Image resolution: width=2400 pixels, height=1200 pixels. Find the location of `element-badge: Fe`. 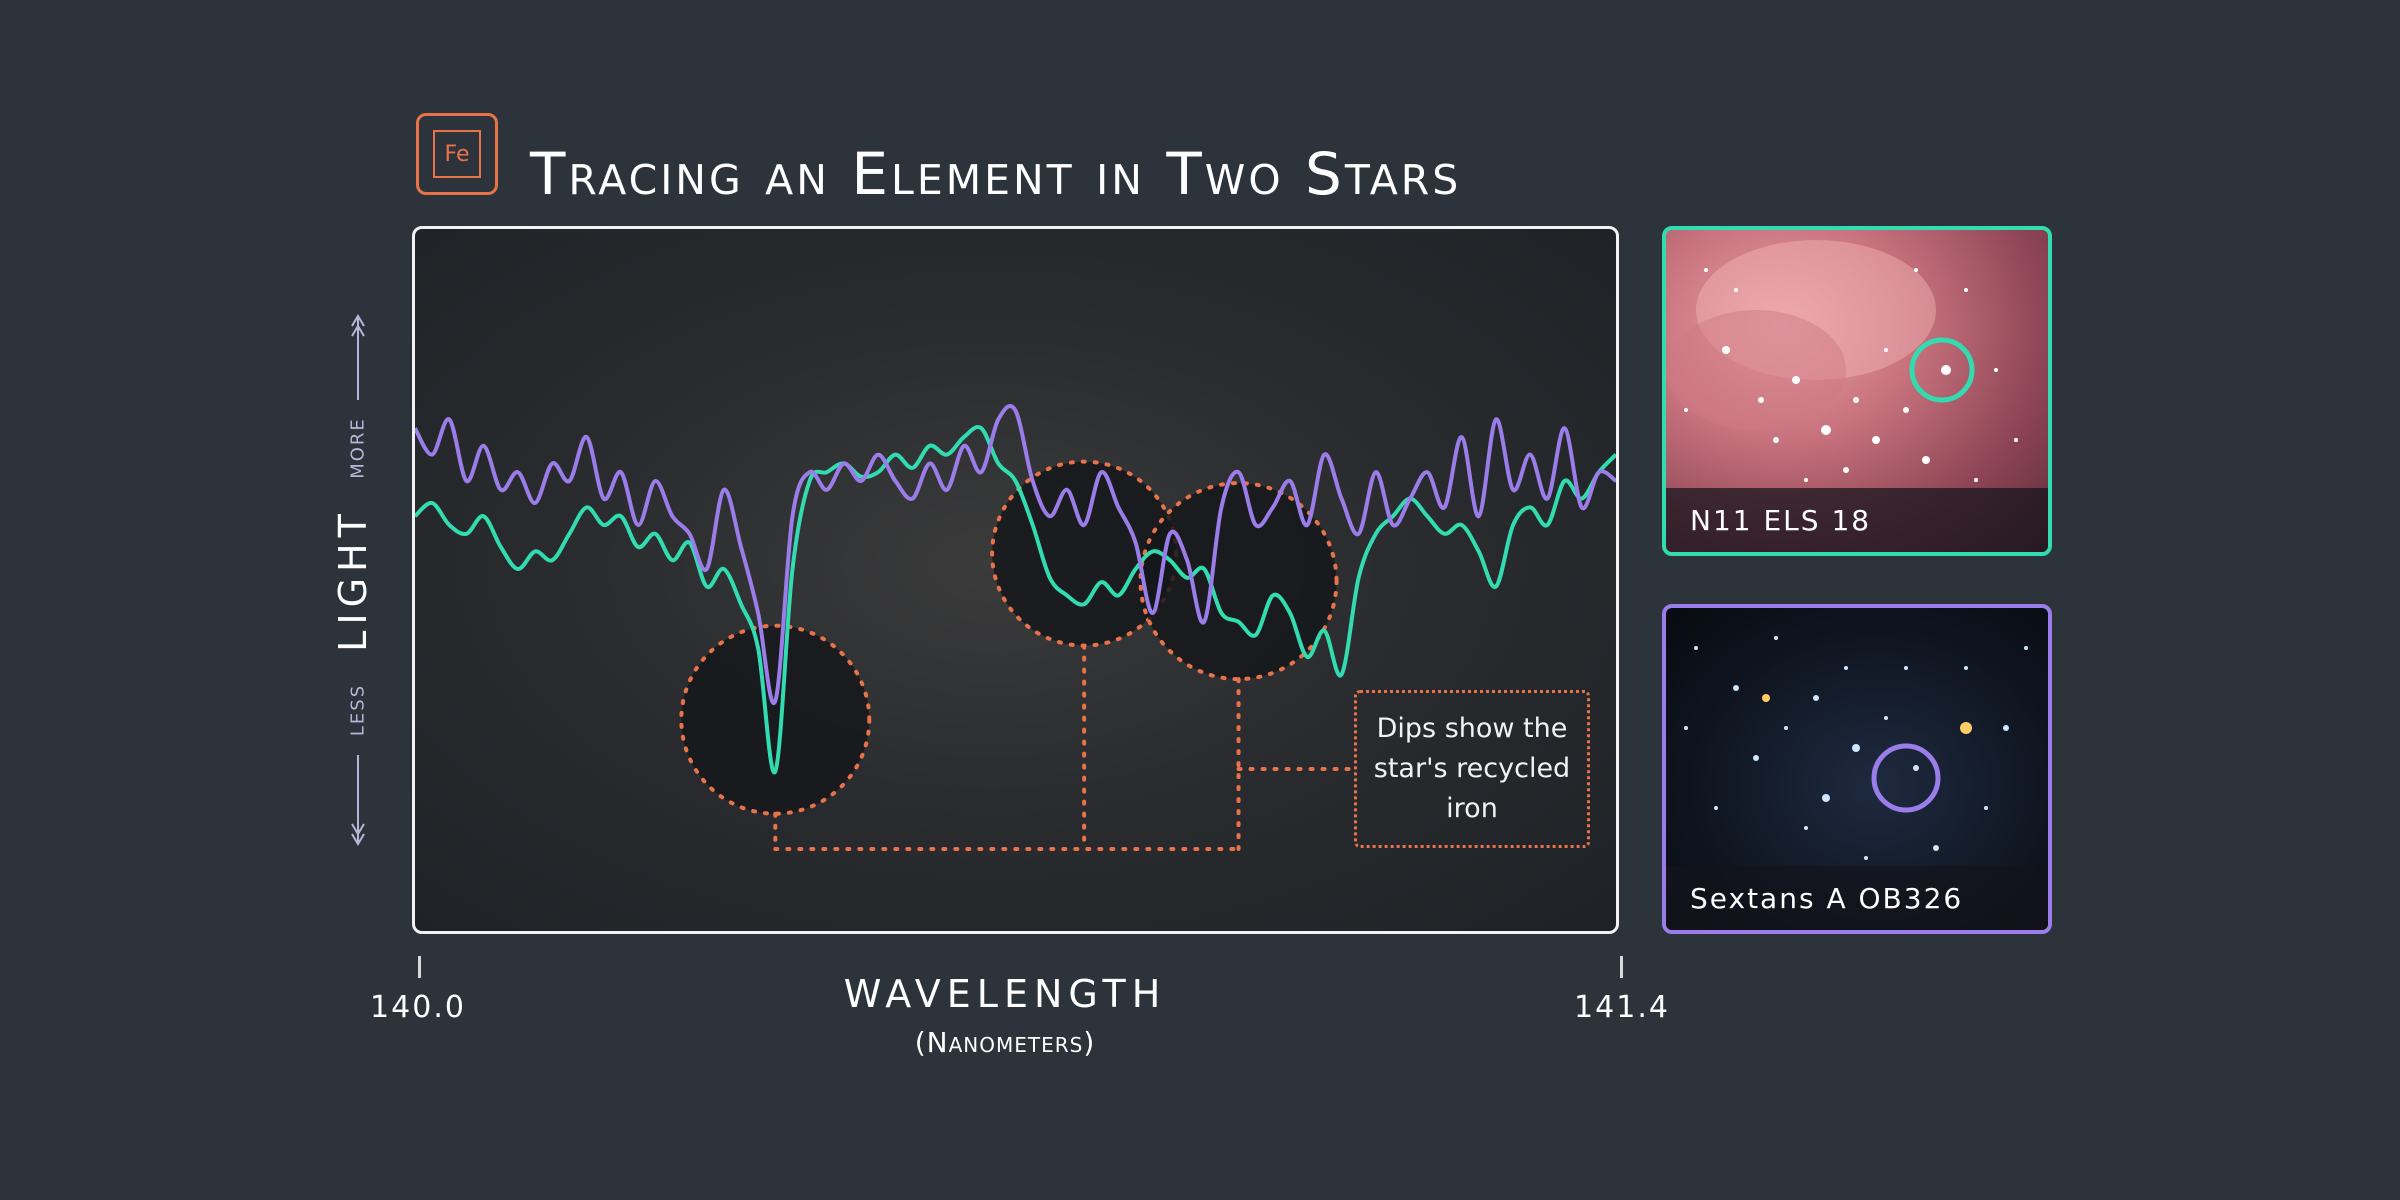

element-badge: Fe is located at coordinates (457, 154).